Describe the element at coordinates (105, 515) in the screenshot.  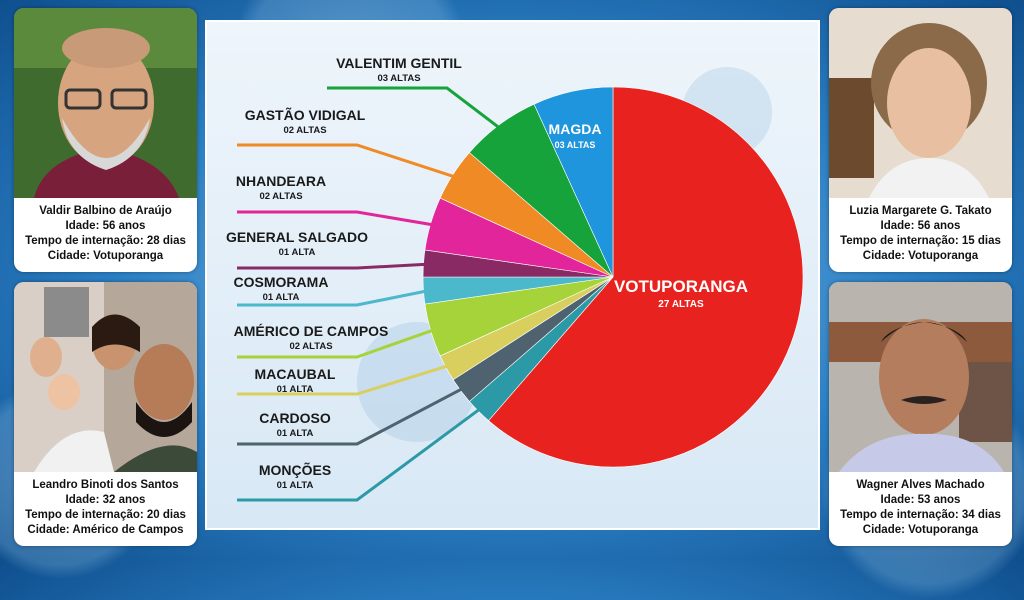
I see `patient-stay: Tempo de internação: 20 dias` at that location.